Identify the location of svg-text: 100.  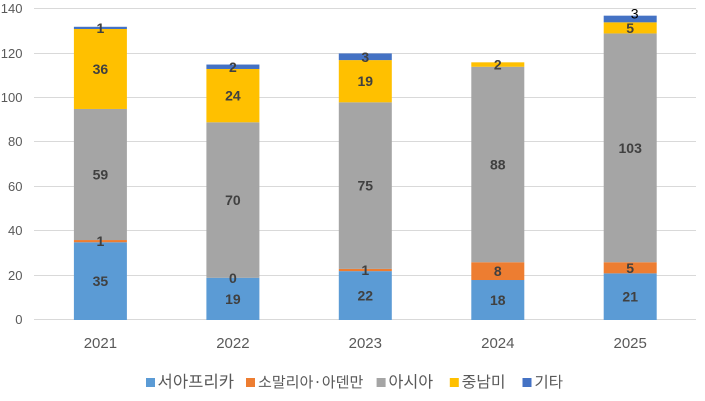
(12, 97).